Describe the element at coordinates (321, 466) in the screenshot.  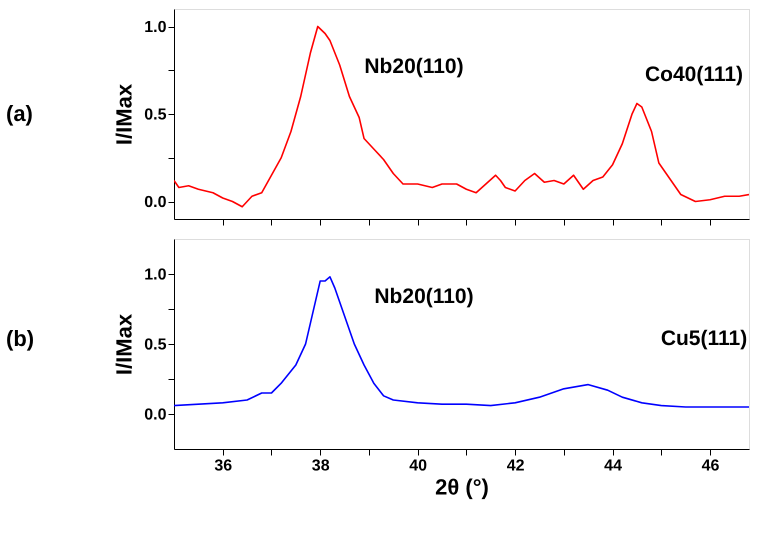
I see `x-tick-label: 38` at that location.